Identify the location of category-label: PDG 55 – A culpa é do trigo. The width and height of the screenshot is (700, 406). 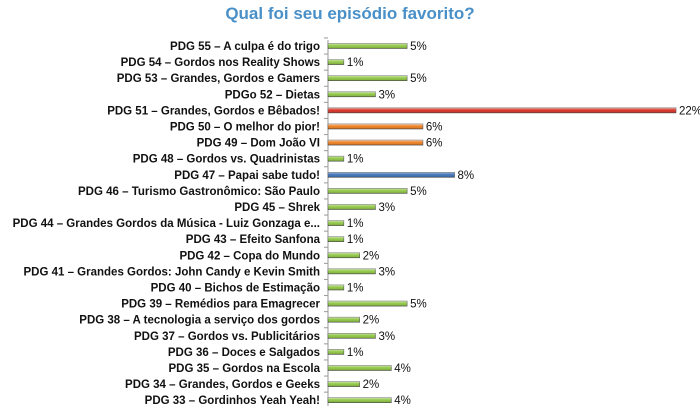
(245, 47).